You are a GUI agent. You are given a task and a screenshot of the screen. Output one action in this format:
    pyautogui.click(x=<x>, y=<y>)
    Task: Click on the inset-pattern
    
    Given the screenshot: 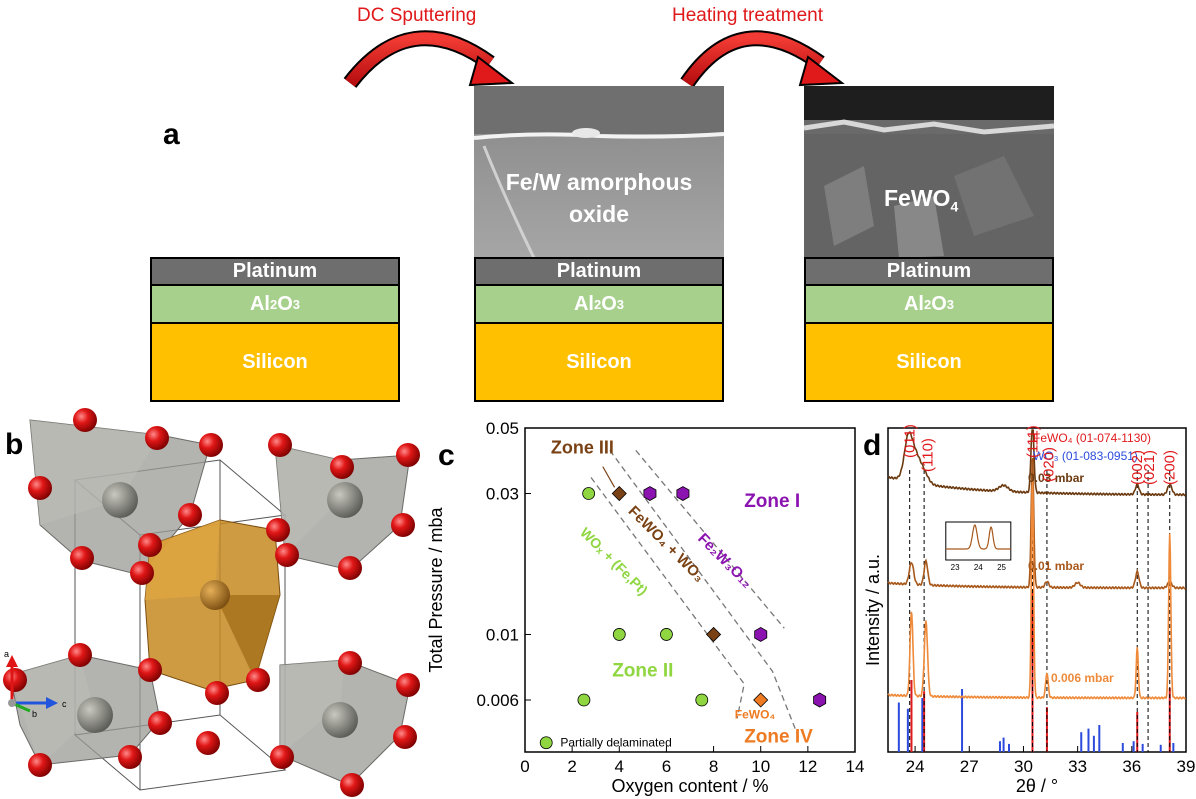 What is the action you would take?
    pyautogui.click(x=978, y=537)
    